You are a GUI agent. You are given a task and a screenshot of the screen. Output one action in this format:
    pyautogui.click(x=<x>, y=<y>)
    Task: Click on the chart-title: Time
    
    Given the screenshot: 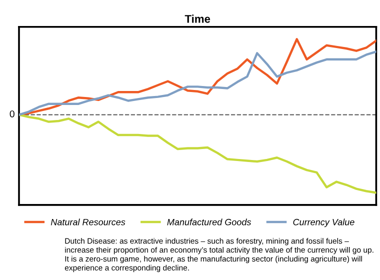 What is the action you would take?
    pyautogui.click(x=197, y=18)
    